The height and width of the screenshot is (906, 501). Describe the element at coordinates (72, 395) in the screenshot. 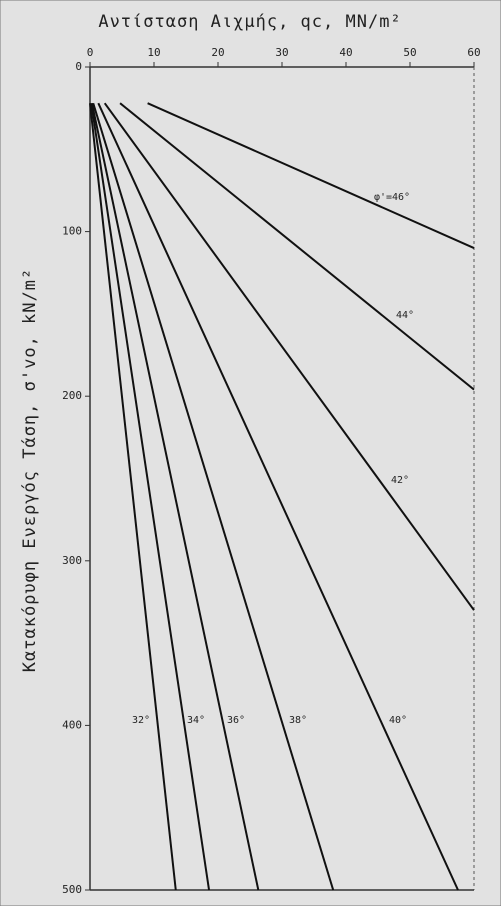

I see `y-tick-label: 200` at that location.